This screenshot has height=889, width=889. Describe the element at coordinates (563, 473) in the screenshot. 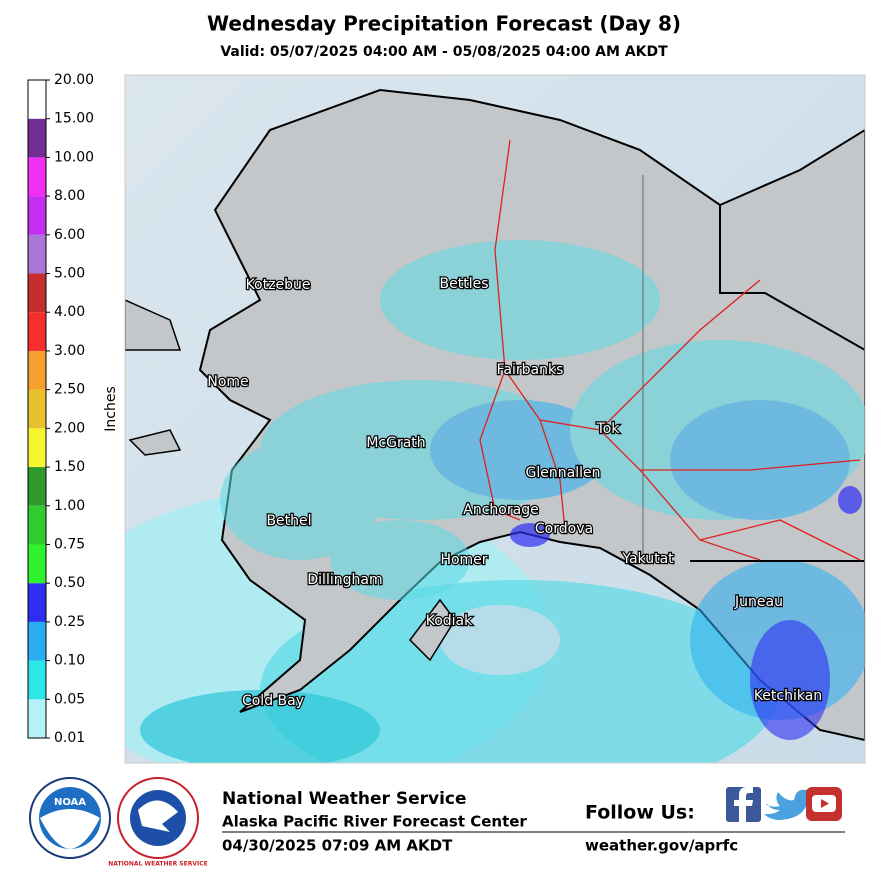

I see `city-label: Glennallen` at that location.